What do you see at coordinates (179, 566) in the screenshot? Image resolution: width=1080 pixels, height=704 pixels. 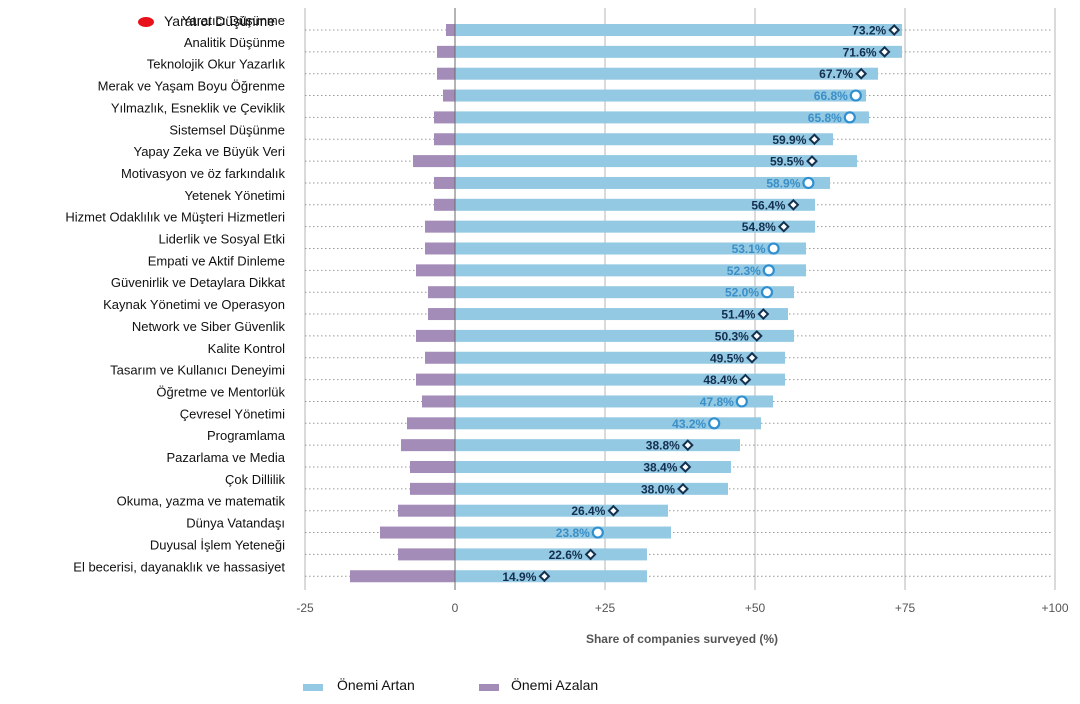 I see `category-label: El becerisi, dayanaklık ve hassasiyet` at bounding box center [179, 566].